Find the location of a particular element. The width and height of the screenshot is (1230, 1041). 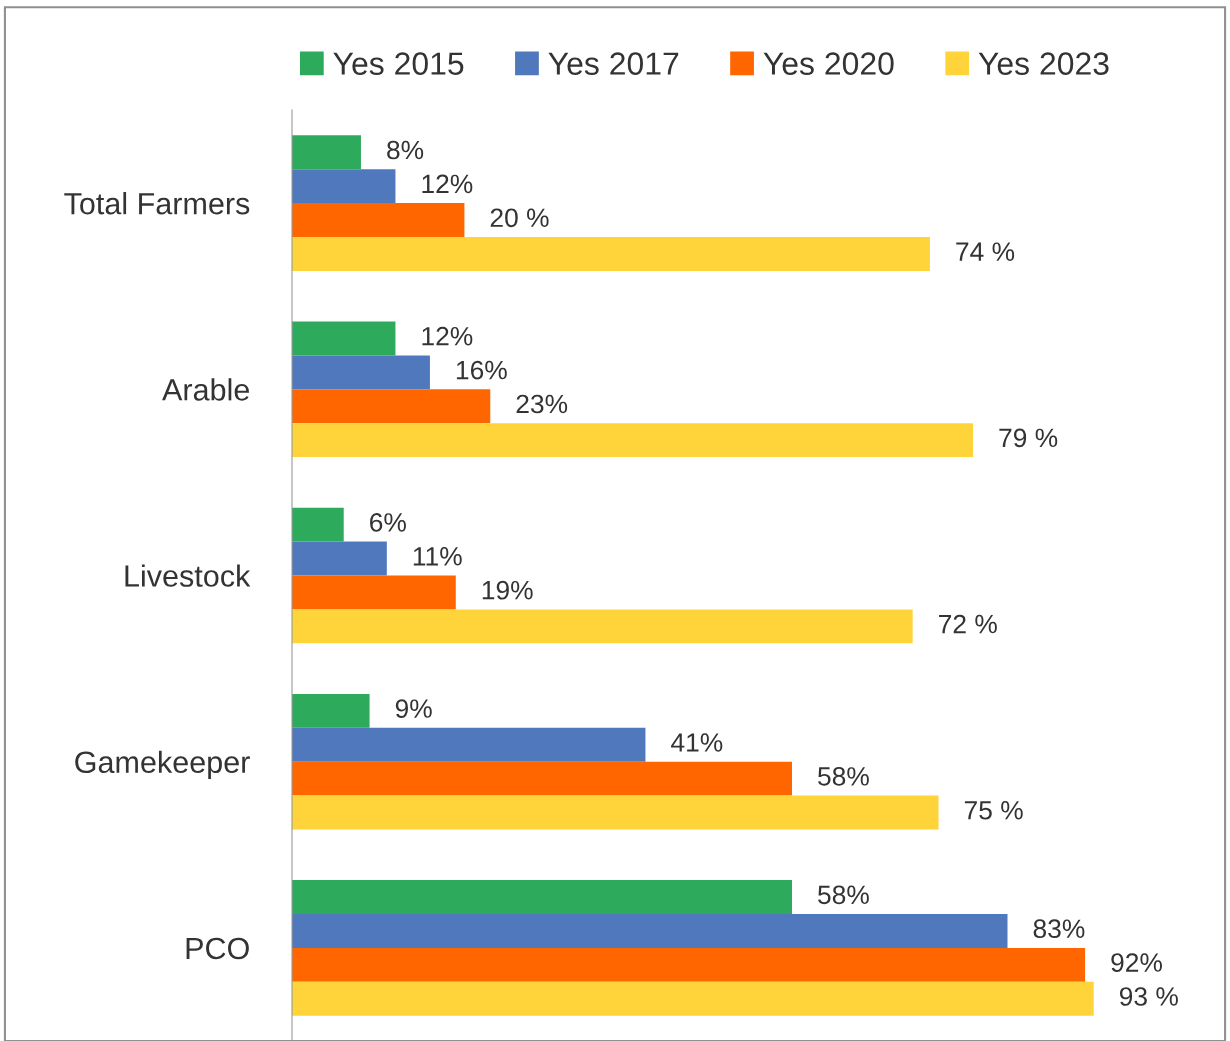

y-tick-label: Total Farmers is located at coordinates (157, 203).